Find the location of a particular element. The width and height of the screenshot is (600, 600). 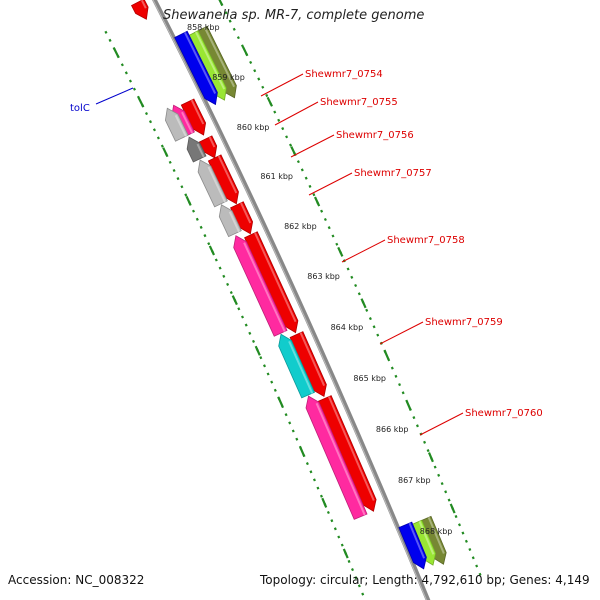

gene-label: Shewmr7_0755 is located at coordinates (359, 102).